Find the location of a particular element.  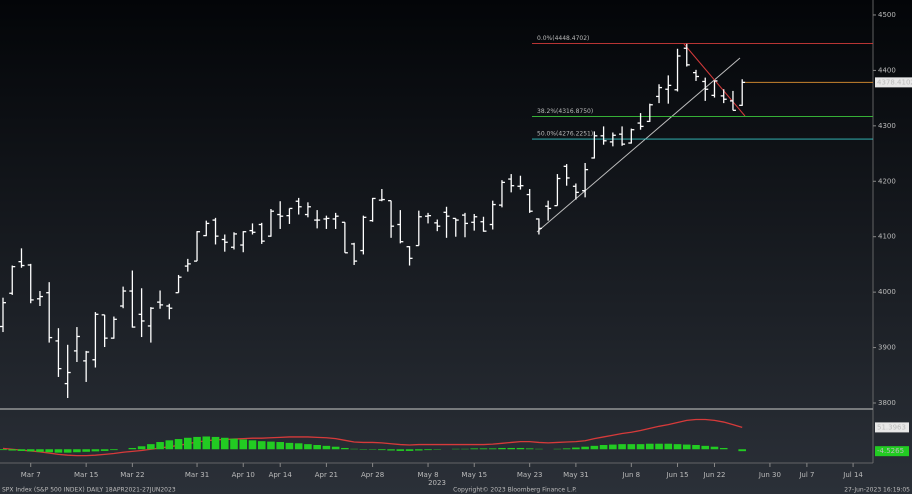

y-tick-label: 3900 is located at coordinates (887, 348).